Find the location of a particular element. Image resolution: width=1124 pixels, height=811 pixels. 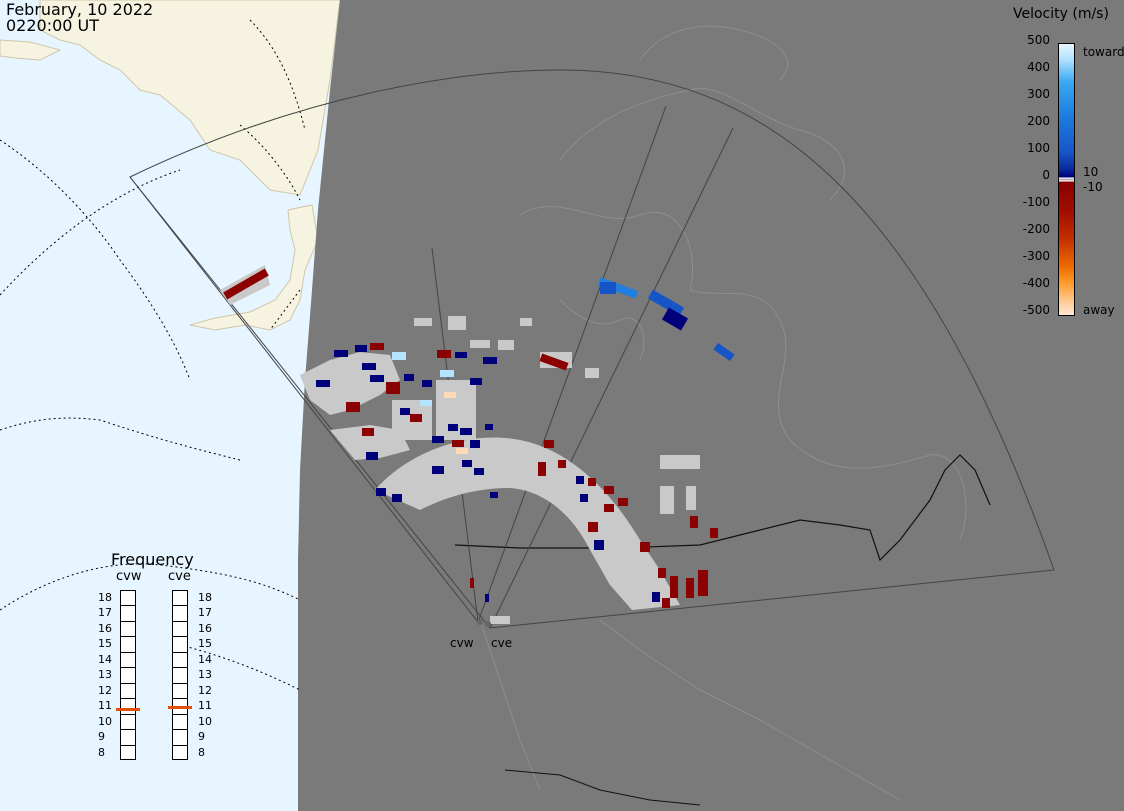

radar-site-label-cvw: cvw is located at coordinates (462, 643).